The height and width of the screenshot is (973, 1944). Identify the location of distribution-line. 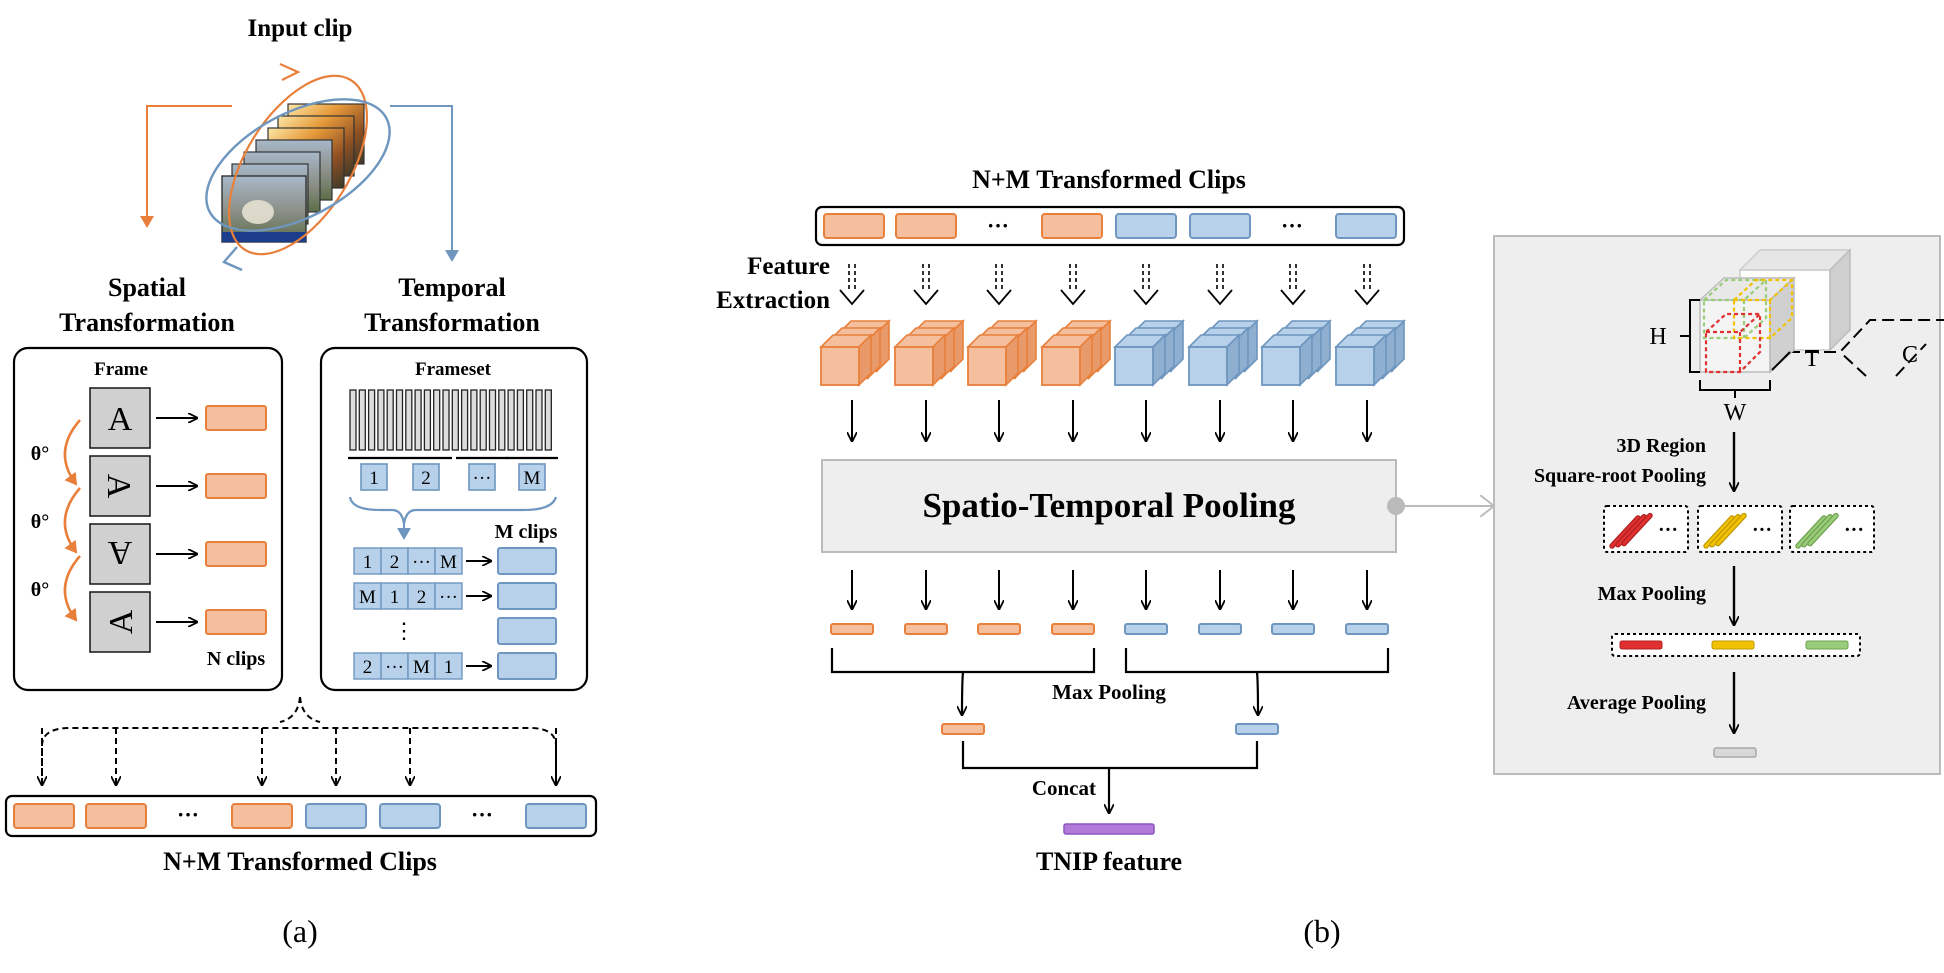
(299, 756).